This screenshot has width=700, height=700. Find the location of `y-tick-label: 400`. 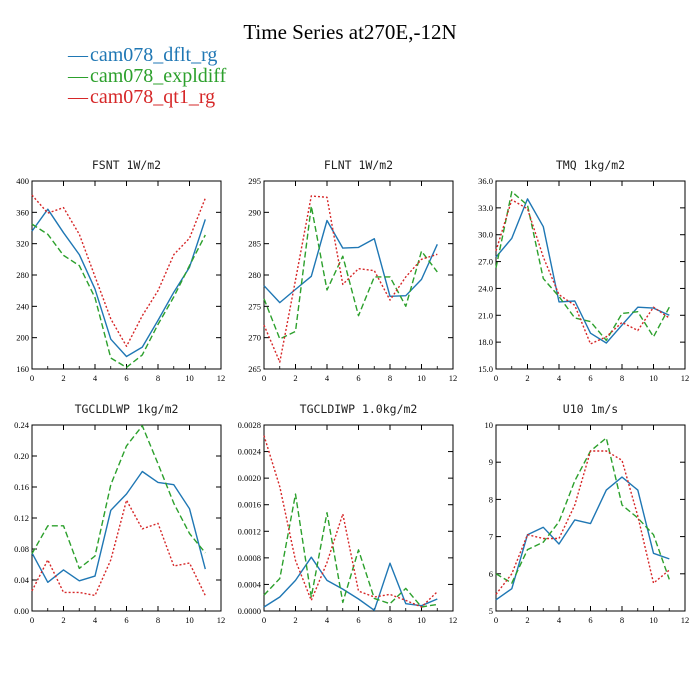

y-tick-label: 400 is located at coordinates (22, 181).